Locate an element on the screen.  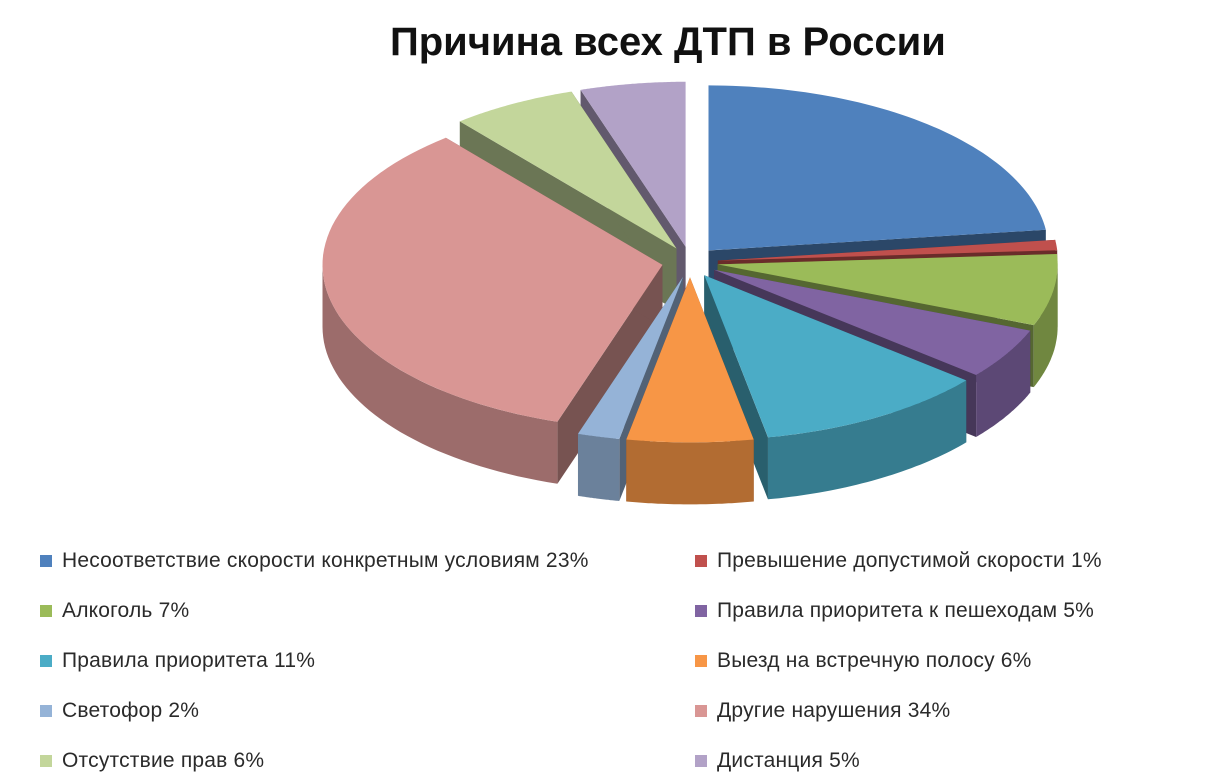
chart-title: Причина всех ДТП в России is located at coordinates (668, 42).